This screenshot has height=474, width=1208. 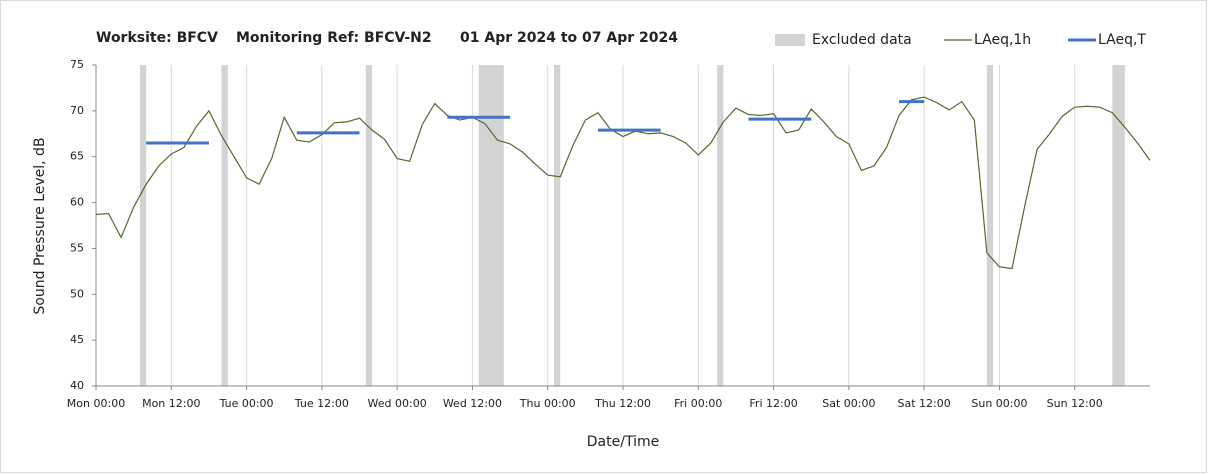 What do you see at coordinates (157, 38) in the screenshot?
I see `chart-title: Worksite: BFCV` at bounding box center [157, 38].